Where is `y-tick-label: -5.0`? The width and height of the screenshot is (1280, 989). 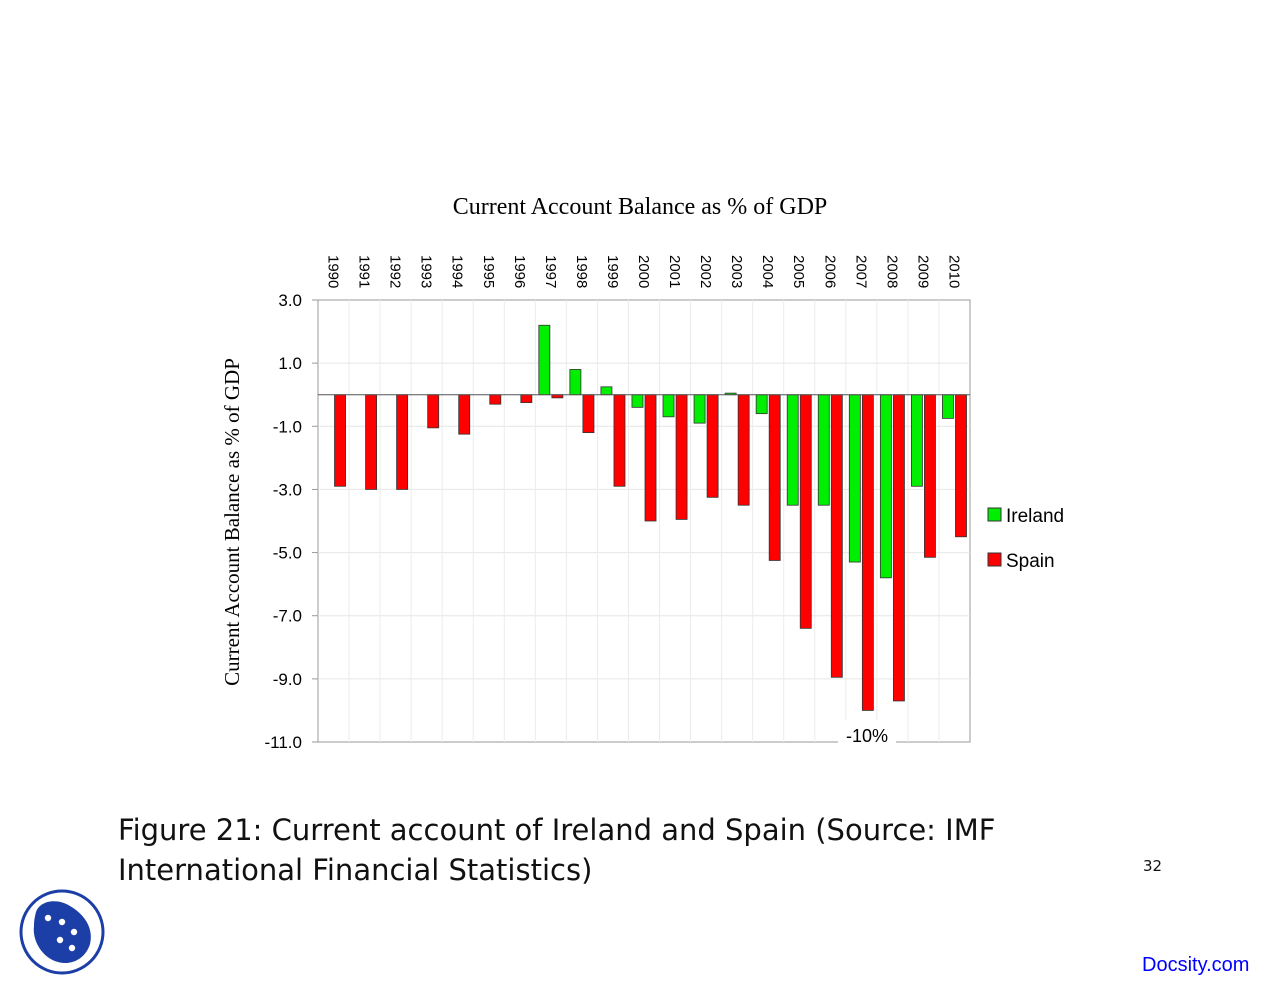
y-tick-label: -5.0 is located at coordinates (287, 553).